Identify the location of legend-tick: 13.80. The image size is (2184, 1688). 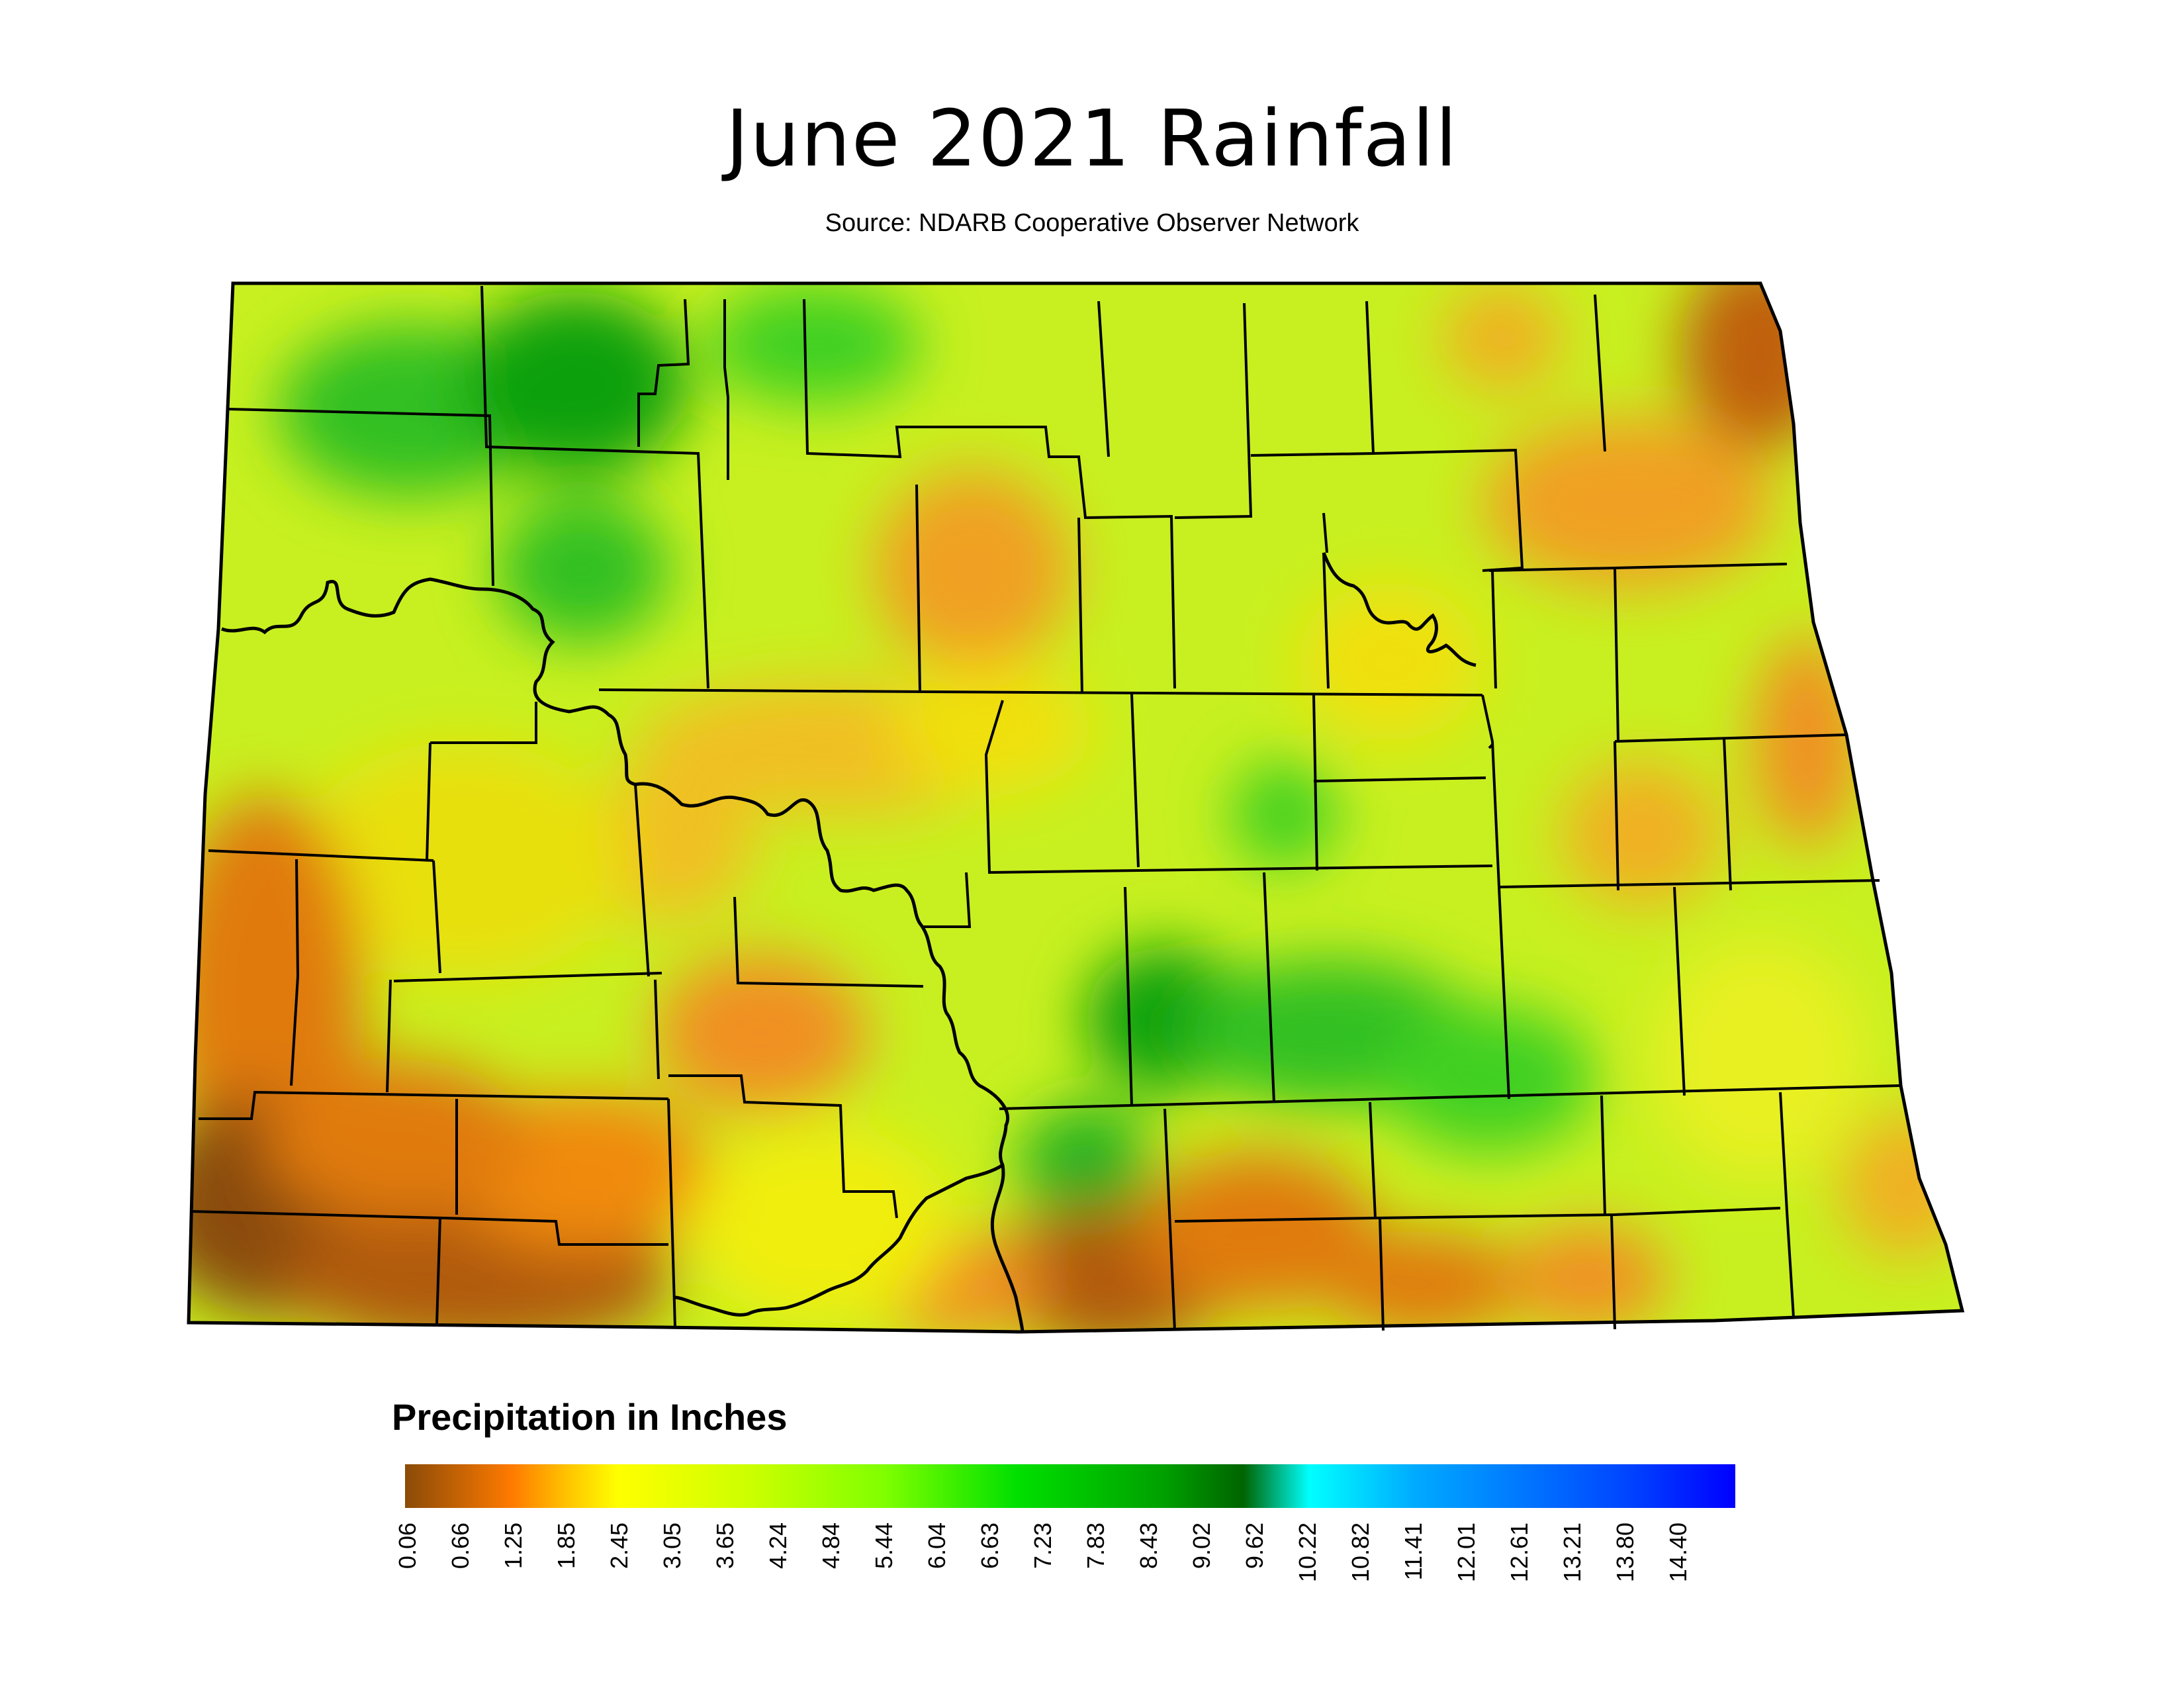
(1625, 1553).